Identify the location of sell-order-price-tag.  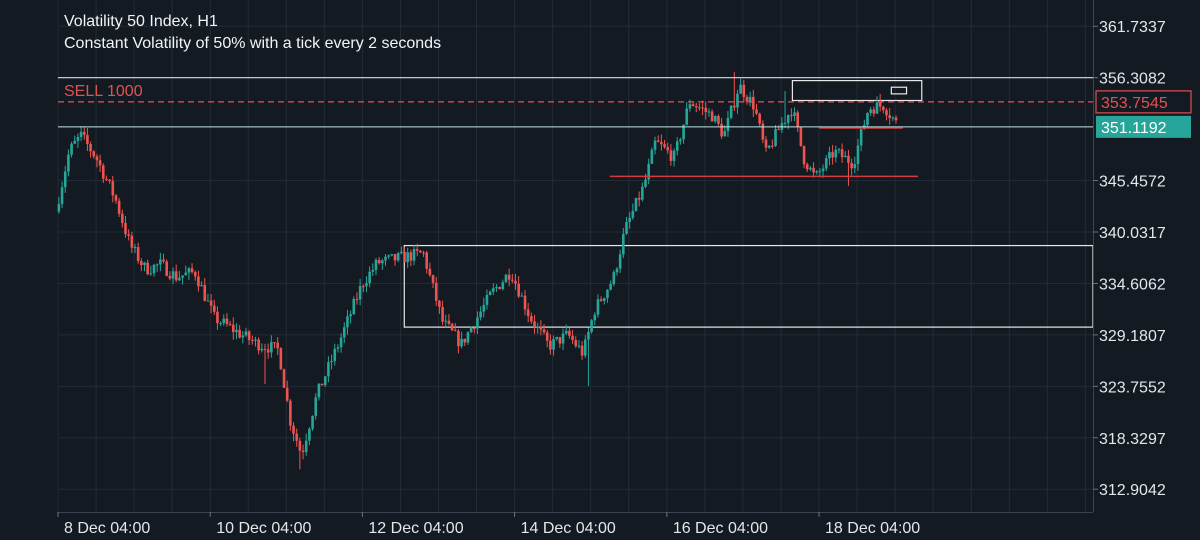
(1143, 102).